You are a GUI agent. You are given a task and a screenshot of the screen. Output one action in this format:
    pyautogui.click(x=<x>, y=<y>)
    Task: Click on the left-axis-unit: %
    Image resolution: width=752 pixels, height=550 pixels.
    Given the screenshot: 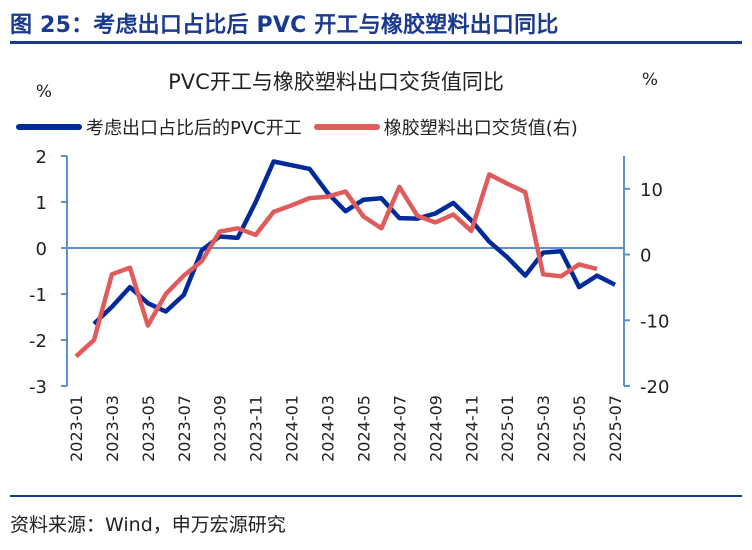 What is the action you would take?
    pyautogui.click(x=44, y=92)
    